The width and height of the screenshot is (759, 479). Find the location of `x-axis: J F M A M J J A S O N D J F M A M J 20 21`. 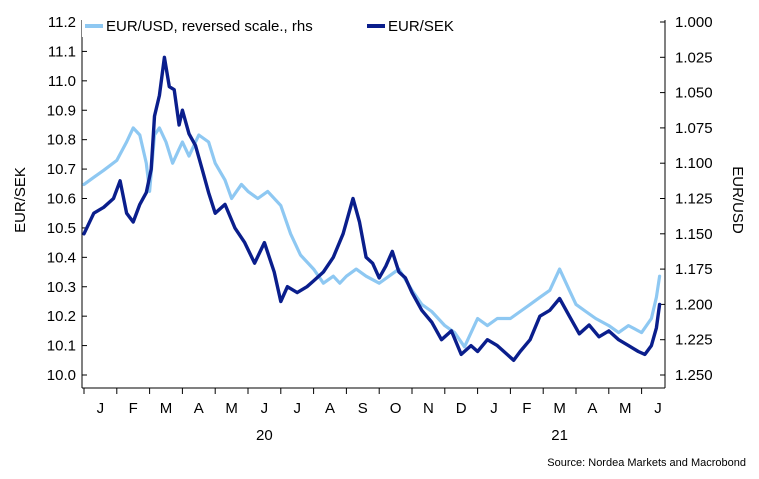

x-axis: J F M A M J J A S O N D J F M A M J 20 21 is located at coordinates (372, 416).